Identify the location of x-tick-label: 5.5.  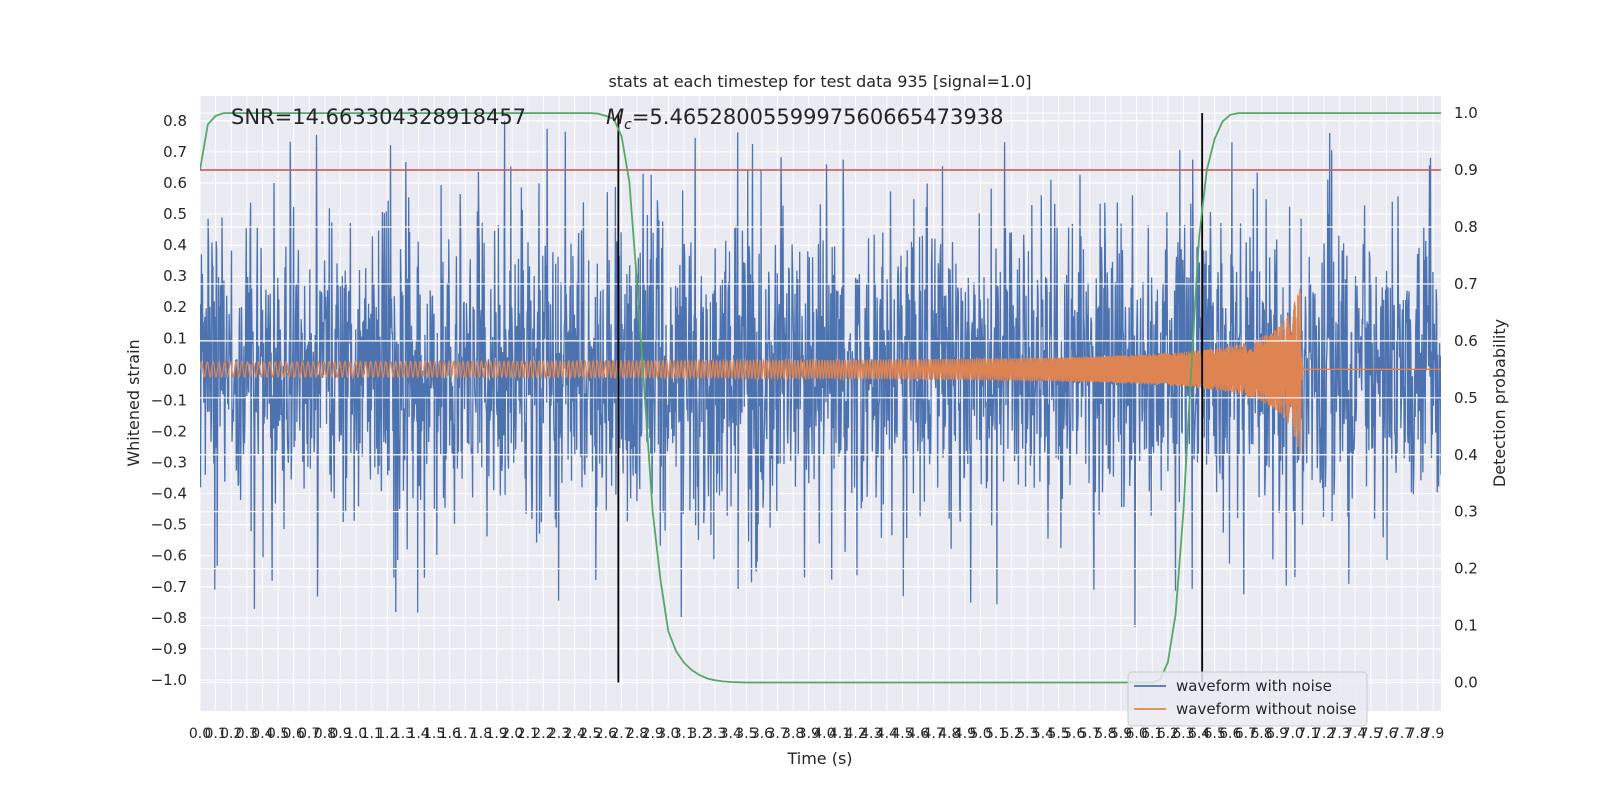
(1058, 734).